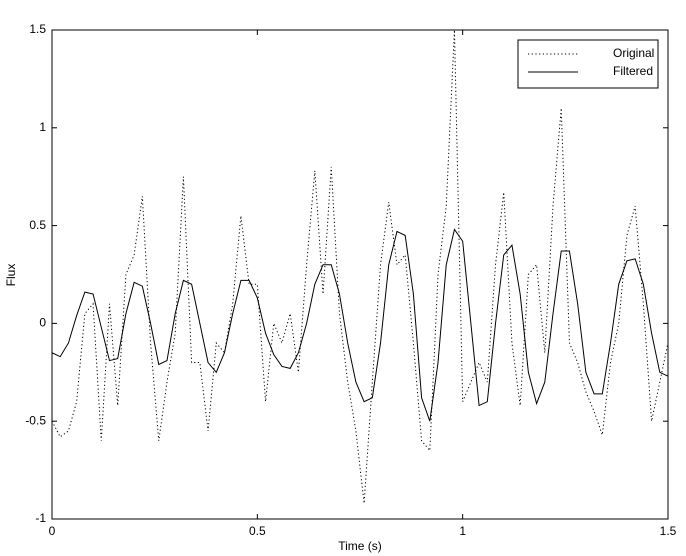  What do you see at coordinates (257, 531) in the screenshot?
I see `x-tick-label: 0.5` at bounding box center [257, 531].